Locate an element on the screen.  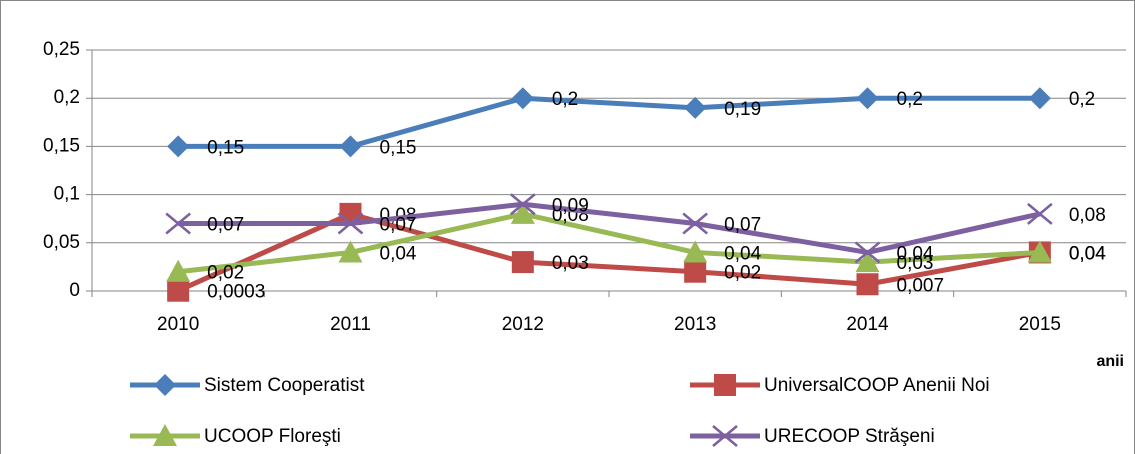
data-label: 0,09 is located at coordinates (570, 205).